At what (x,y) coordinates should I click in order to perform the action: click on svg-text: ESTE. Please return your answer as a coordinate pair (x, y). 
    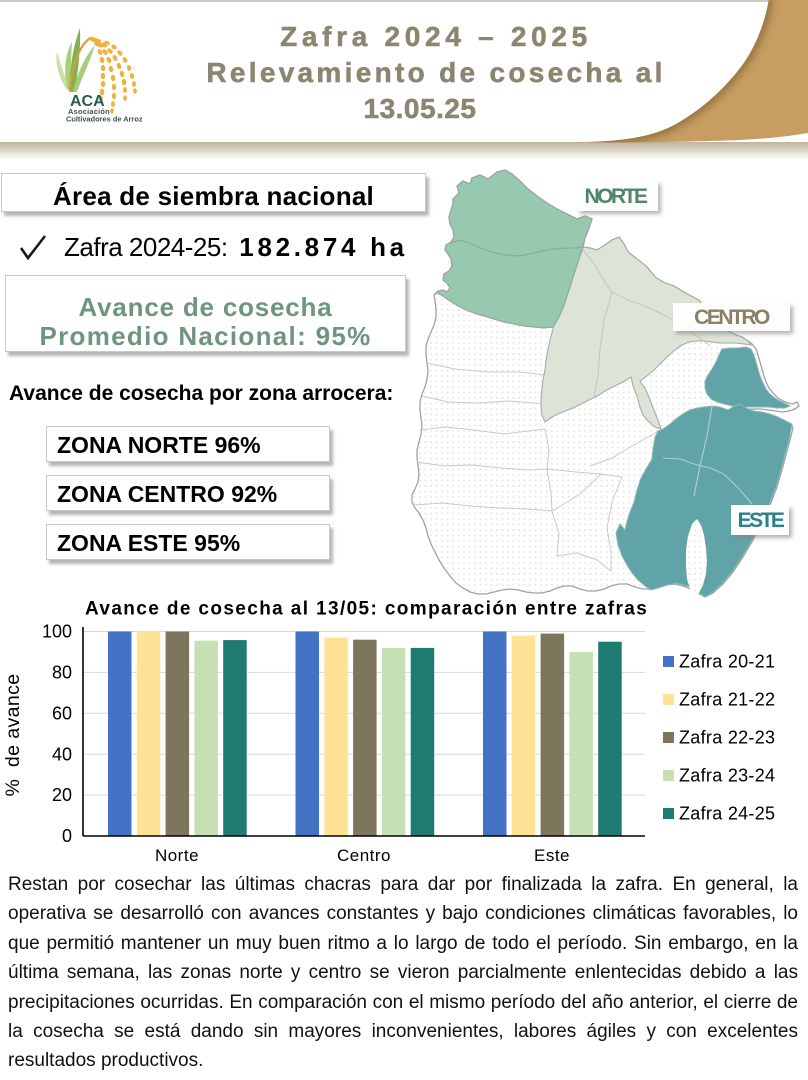
    Looking at the image, I should click on (761, 520).